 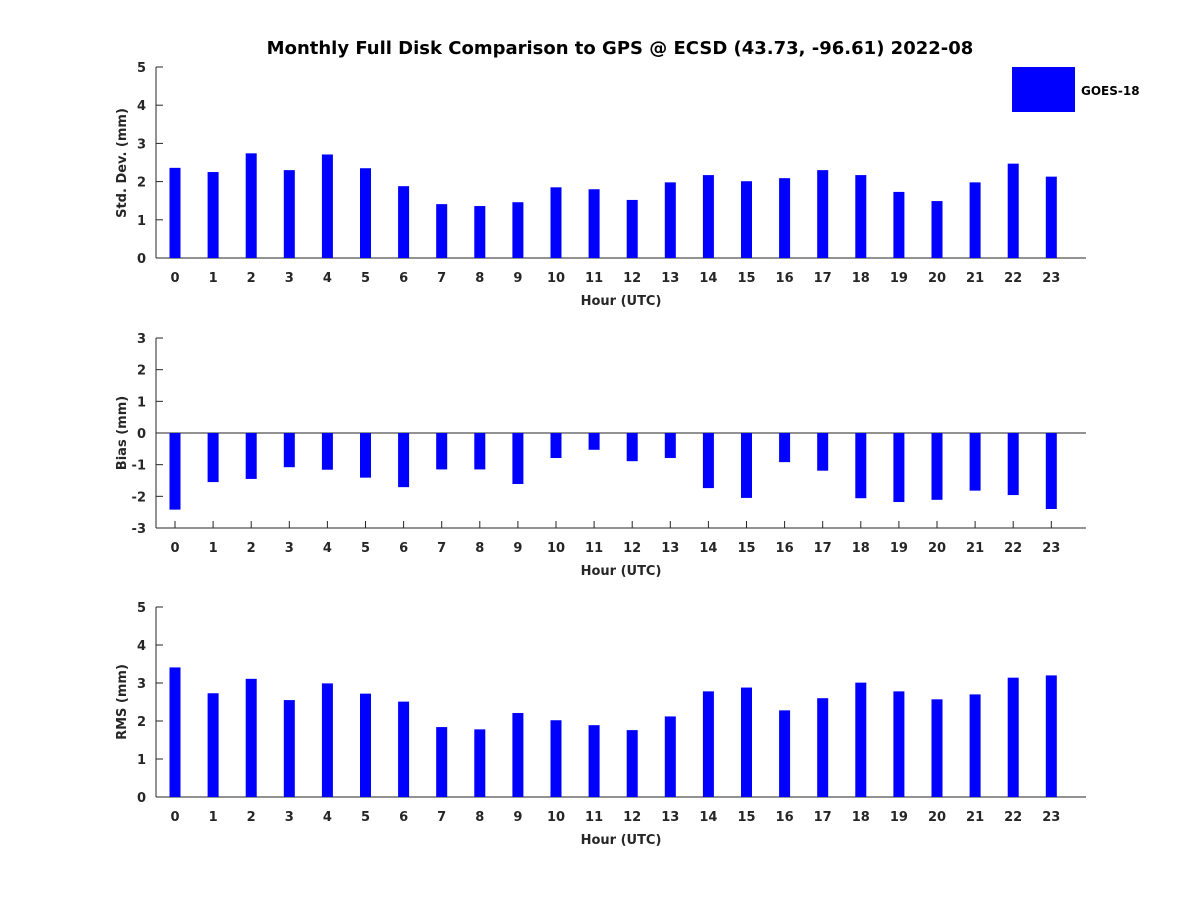 What do you see at coordinates (141, 221) in the screenshot?
I see `y-tick-label: 1` at bounding box center [141, 221].